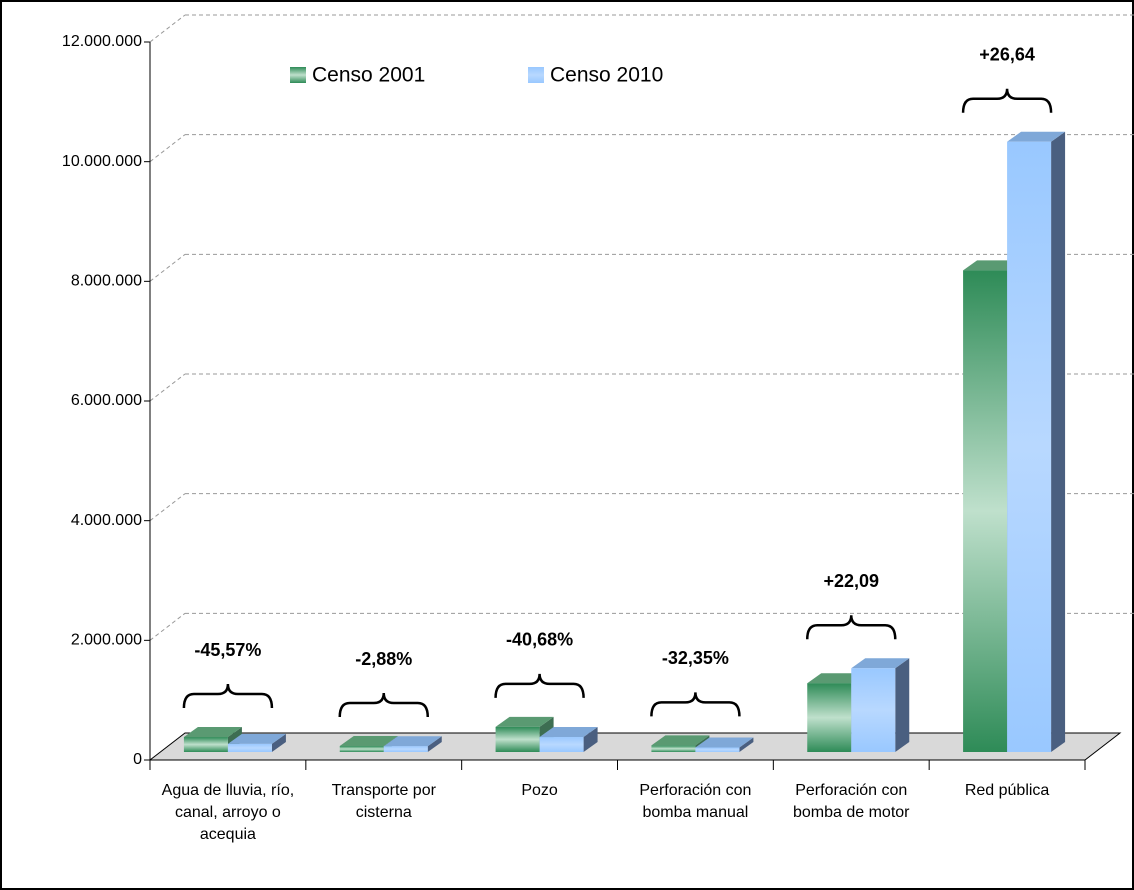 This screenshot has height=890, width=1134. I want to click on x-tick-label: Perforación con bomba manual, so click(695, 801).